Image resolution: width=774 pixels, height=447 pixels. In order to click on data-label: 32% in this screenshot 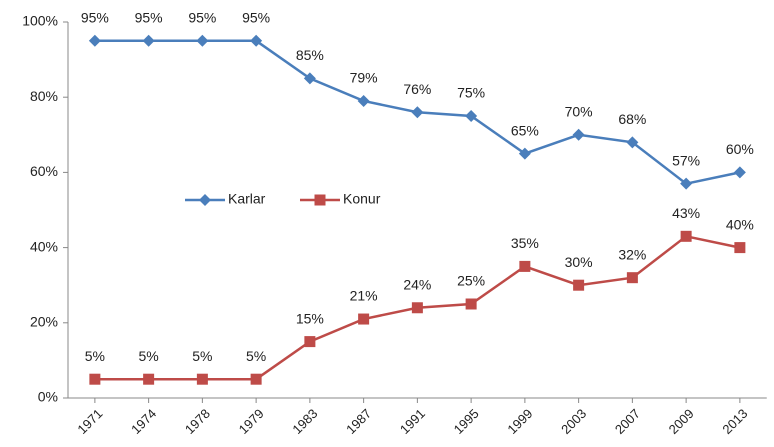, I will do `click(632, 254)`.